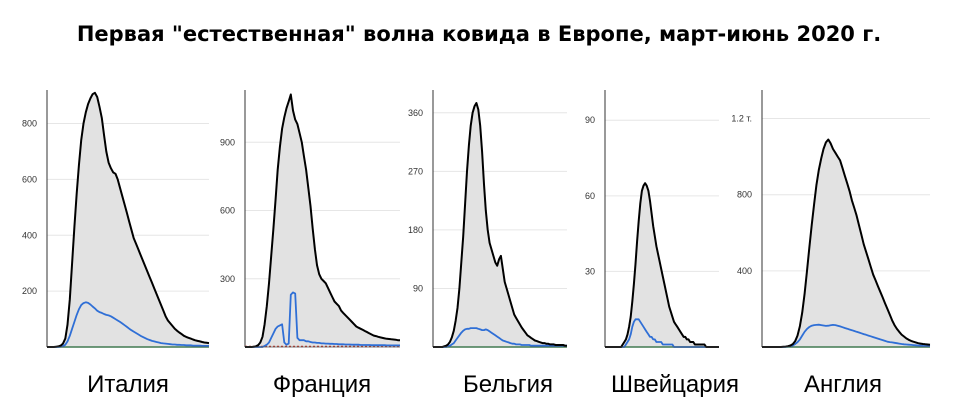 The height and width of the screenshot is (420, 958). I want to click on y-tick-label: 900, so click(227, 142).